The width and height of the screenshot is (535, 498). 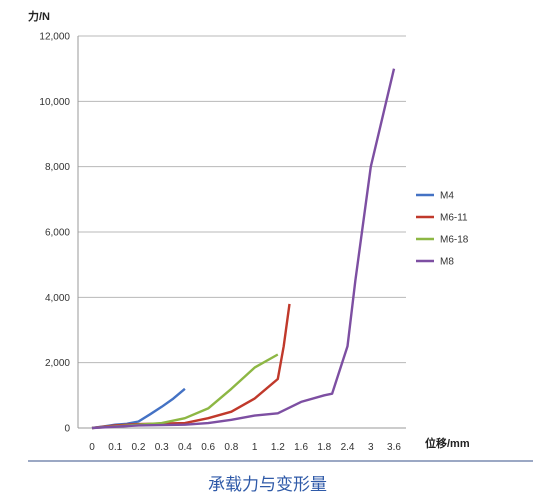 I want to click on y-axis-label: 力/N, so click(x=39, y=16).